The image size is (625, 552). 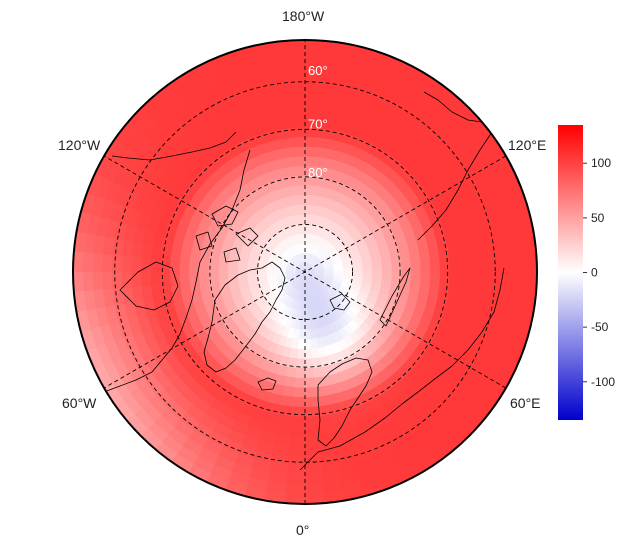 What do you see at coordinates (601, 163) in the screenshot?
I see `colorbar-tick-label: 100` at bounding box center [601, 163].